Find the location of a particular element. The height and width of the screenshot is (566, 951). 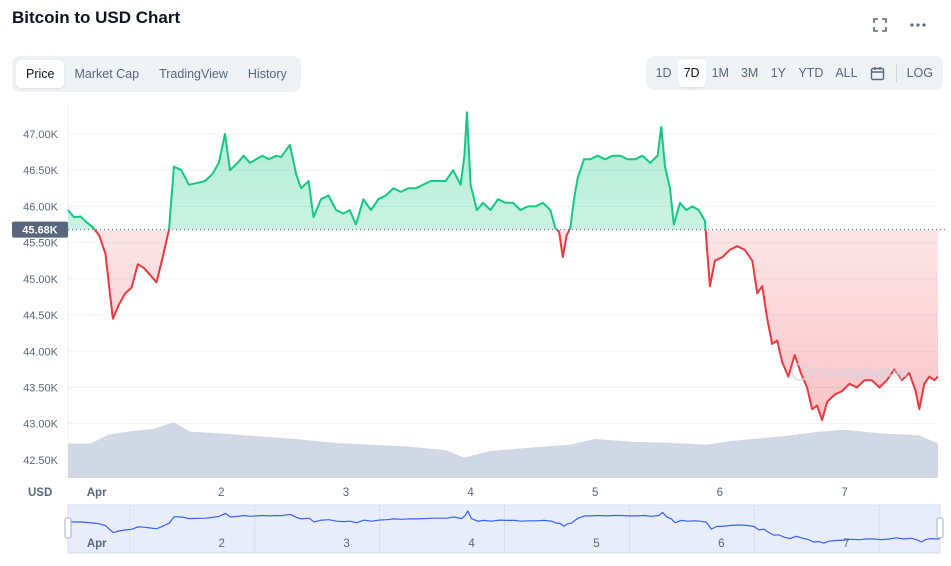

tab-history: History is located at coordinates (267, 74).